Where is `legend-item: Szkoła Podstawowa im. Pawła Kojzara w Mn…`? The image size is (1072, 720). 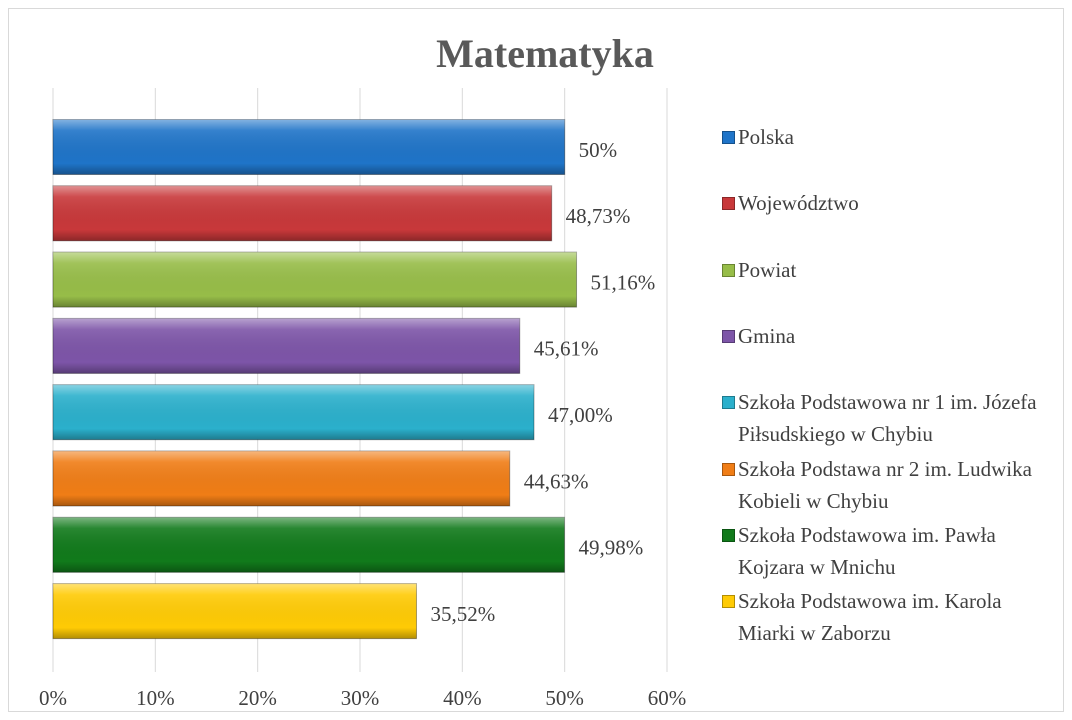 legend-item: Szkoła Podstawowa im. Pawła Kojzara w Mn… is located at coordinates (887, 551).